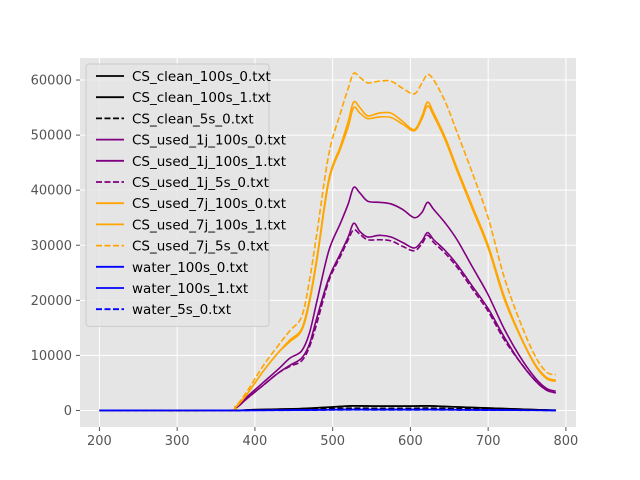 This screenshot has height=480, width=640. What do you see at coordinates (201, 98) in the screenshot?
I see `legend-label: CS_clean_100s_1.txt` at bounding box center [201, 98].